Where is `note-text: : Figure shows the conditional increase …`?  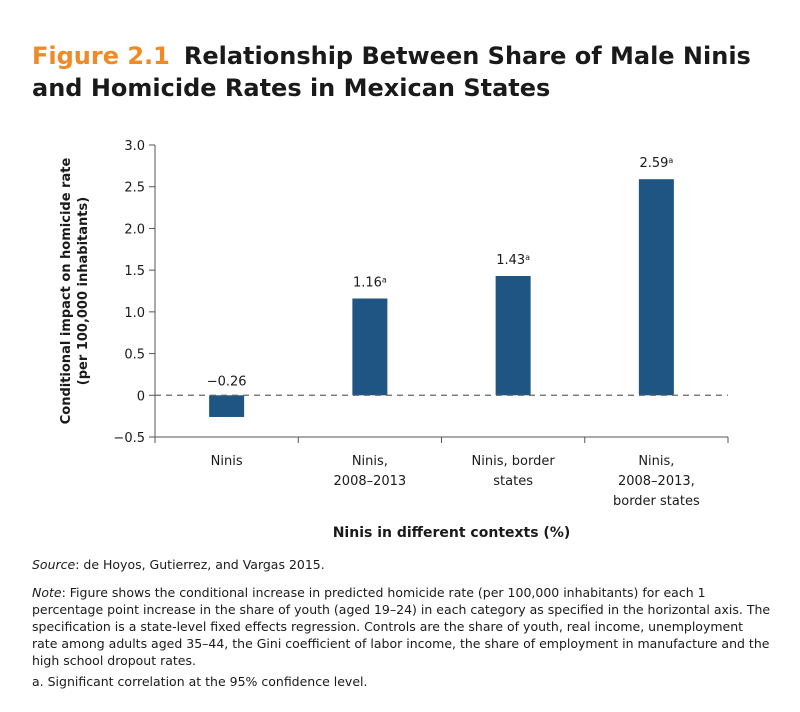 note-text: : Figure shows the conditional increase … is located at coordinates (401, 626).